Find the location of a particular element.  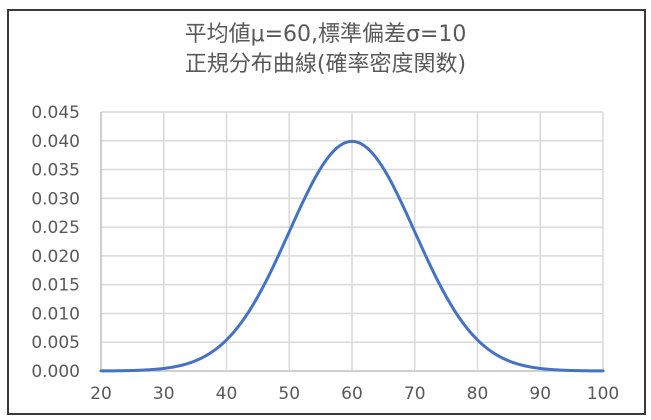

x-tick-label: 30 is located at coordinates (164, 394).